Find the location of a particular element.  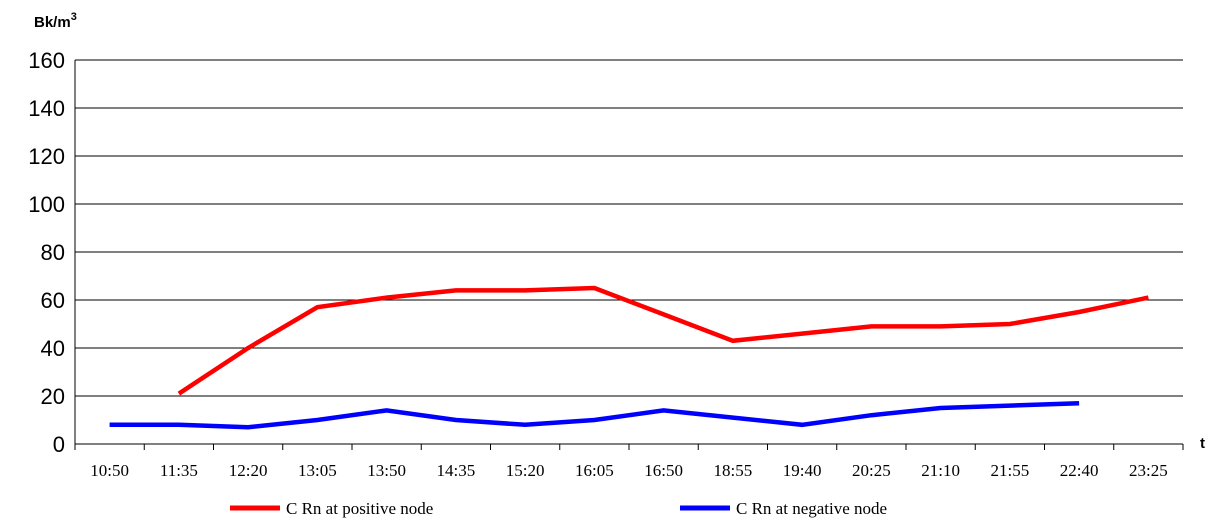

x-tick-label-7: 16:05 is located at coordinates (594, 470).